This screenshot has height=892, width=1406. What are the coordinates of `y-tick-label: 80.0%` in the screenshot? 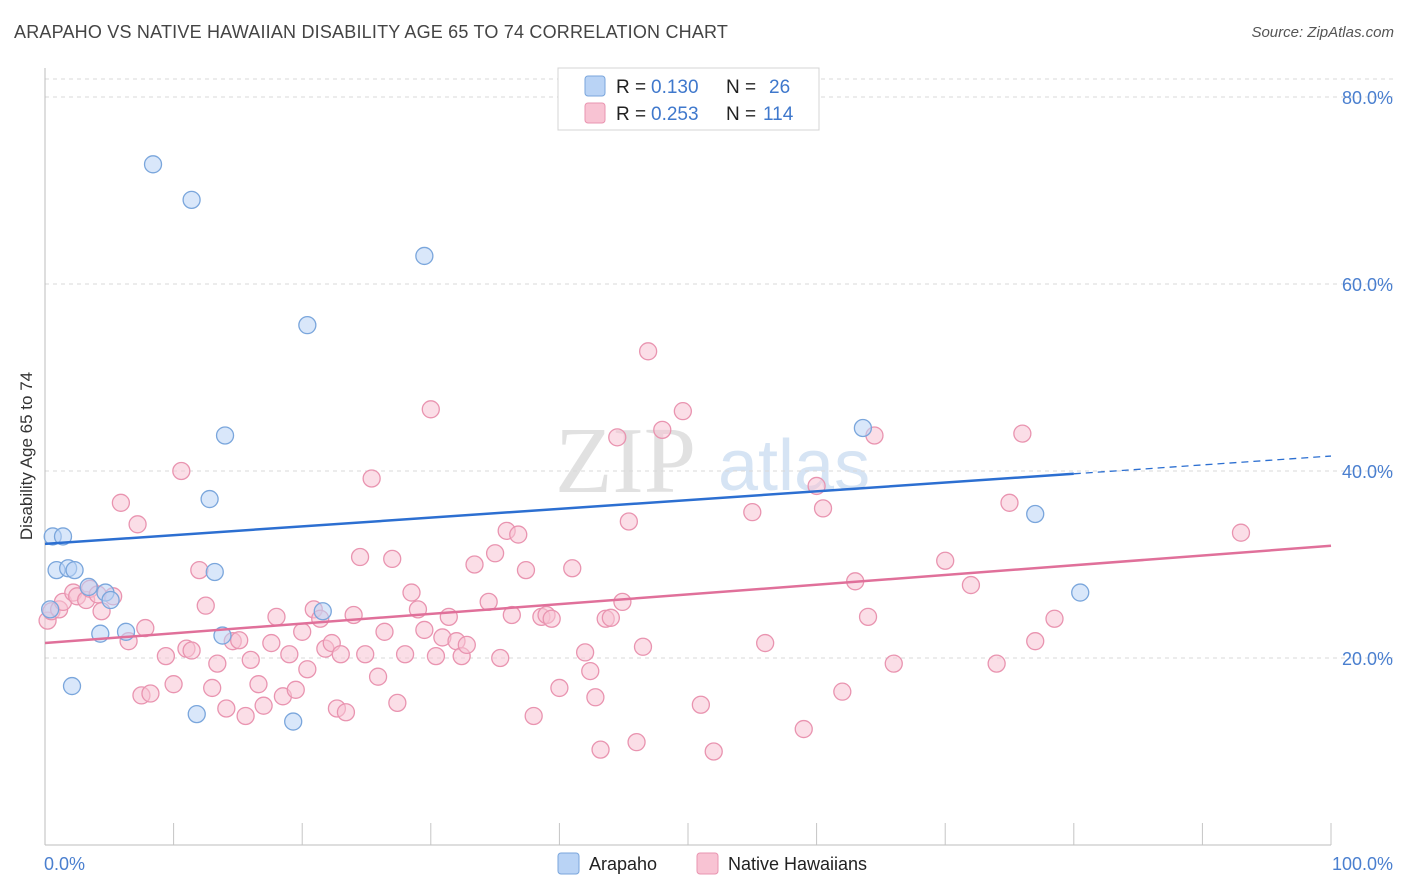 It's located at (1367, 98).